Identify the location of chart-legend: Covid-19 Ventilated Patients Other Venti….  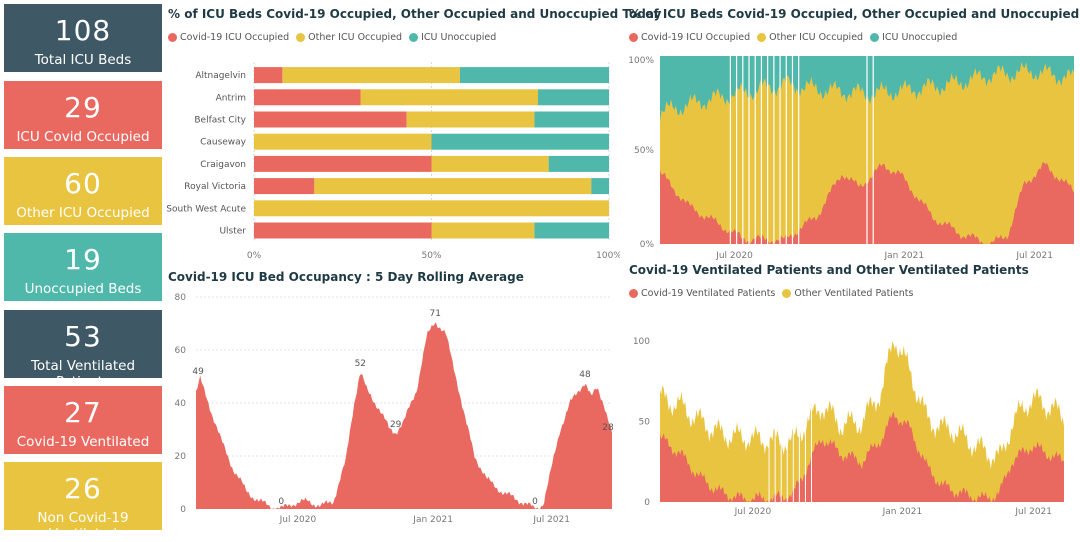
(774, 293).